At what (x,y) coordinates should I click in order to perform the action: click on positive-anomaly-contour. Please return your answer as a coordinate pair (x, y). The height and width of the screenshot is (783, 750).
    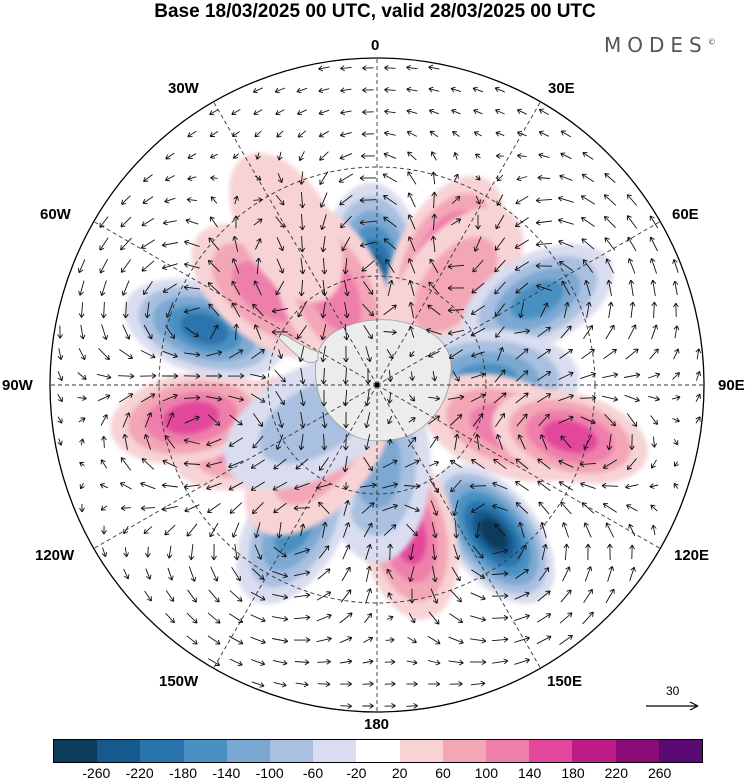
    Looking at the image, I should click on (265, 291).